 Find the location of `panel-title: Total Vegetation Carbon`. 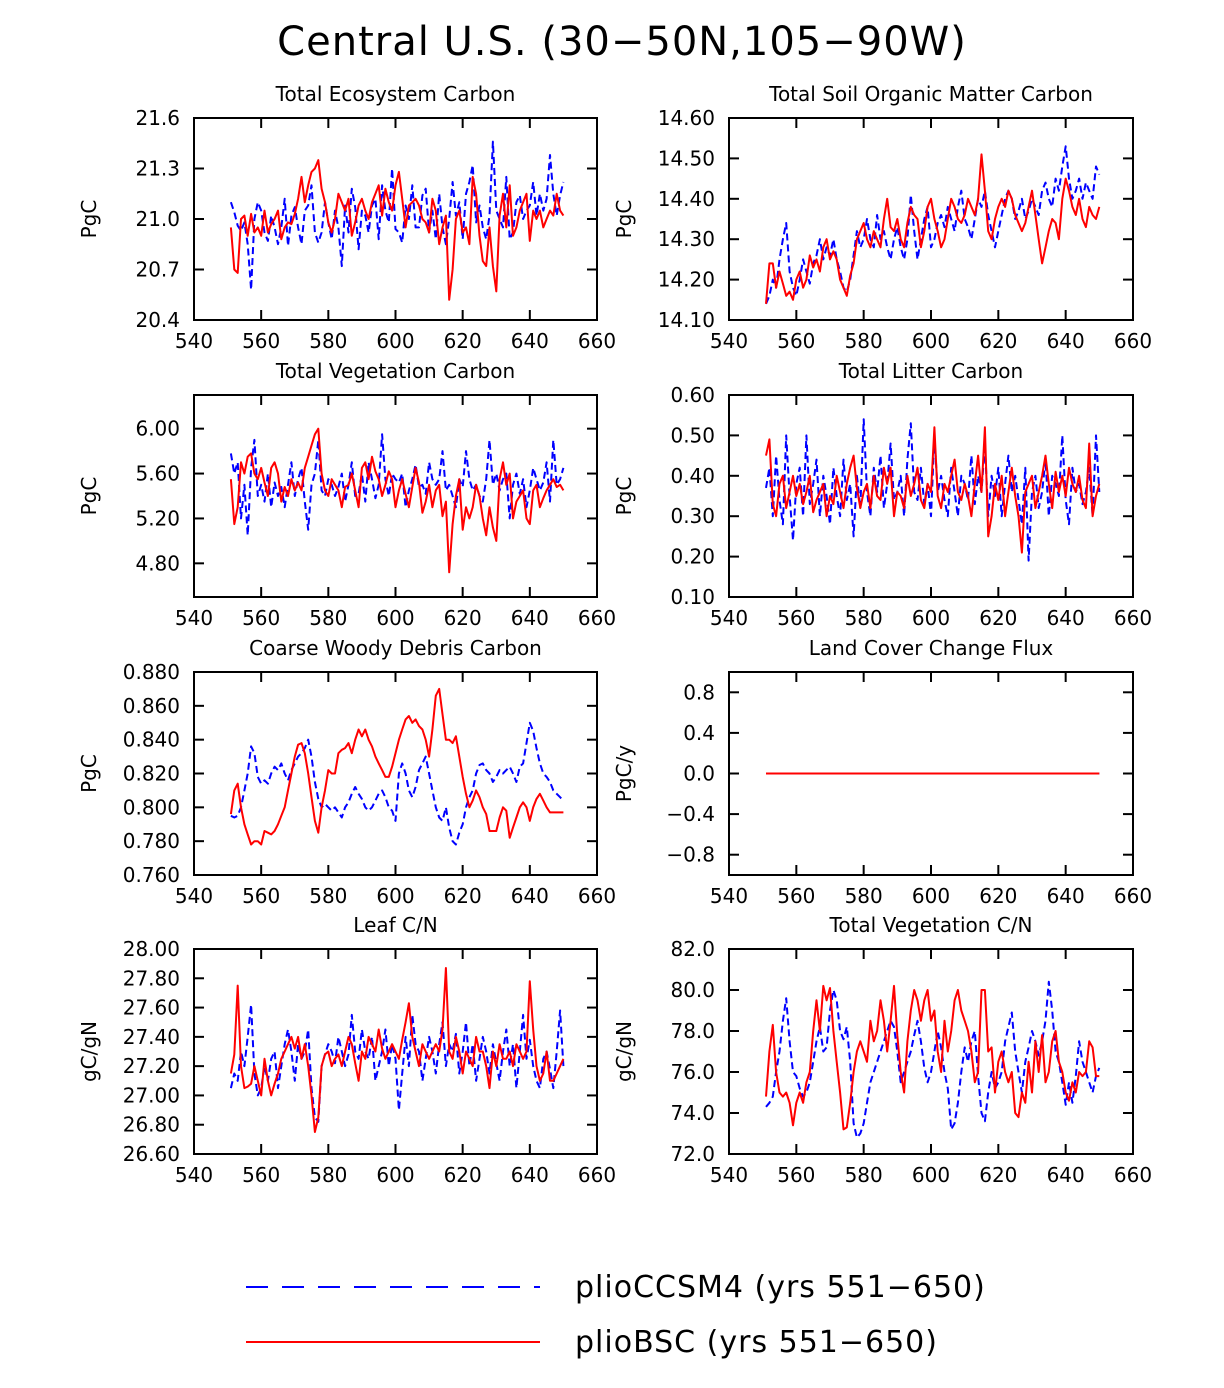

panel-title: Total Vegetation Carbon is located at coordinates (395, 371).